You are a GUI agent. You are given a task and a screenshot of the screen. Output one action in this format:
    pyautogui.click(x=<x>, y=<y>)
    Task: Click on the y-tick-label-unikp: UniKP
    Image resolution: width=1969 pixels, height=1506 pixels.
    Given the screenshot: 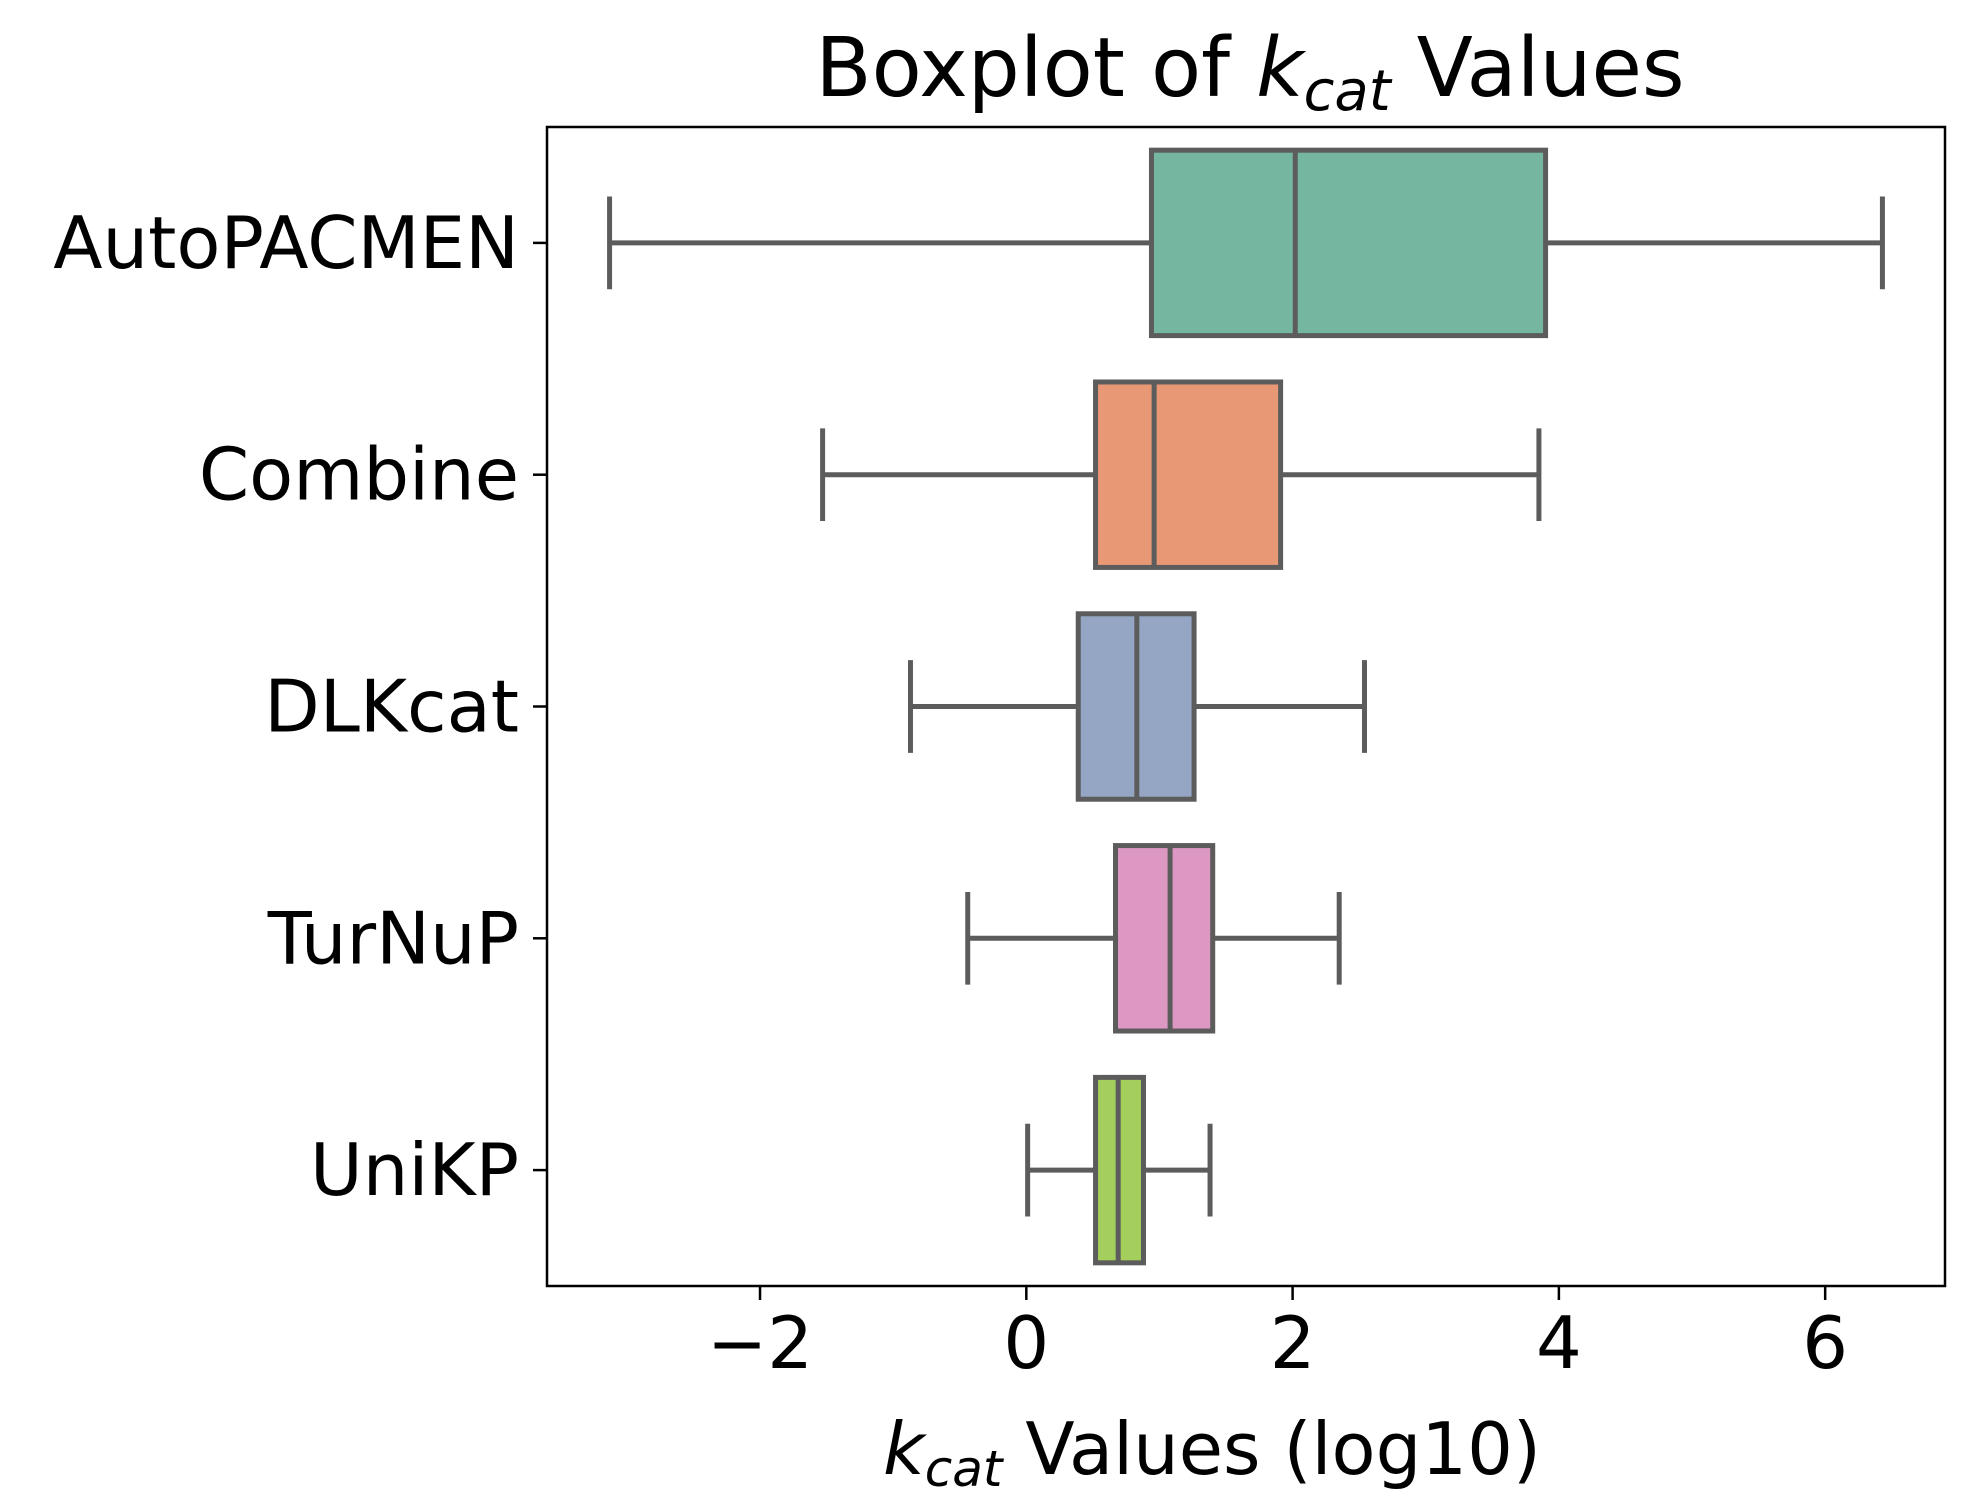 What is the action you would take?
    pyautogui.click(x=414, y=1170)
    